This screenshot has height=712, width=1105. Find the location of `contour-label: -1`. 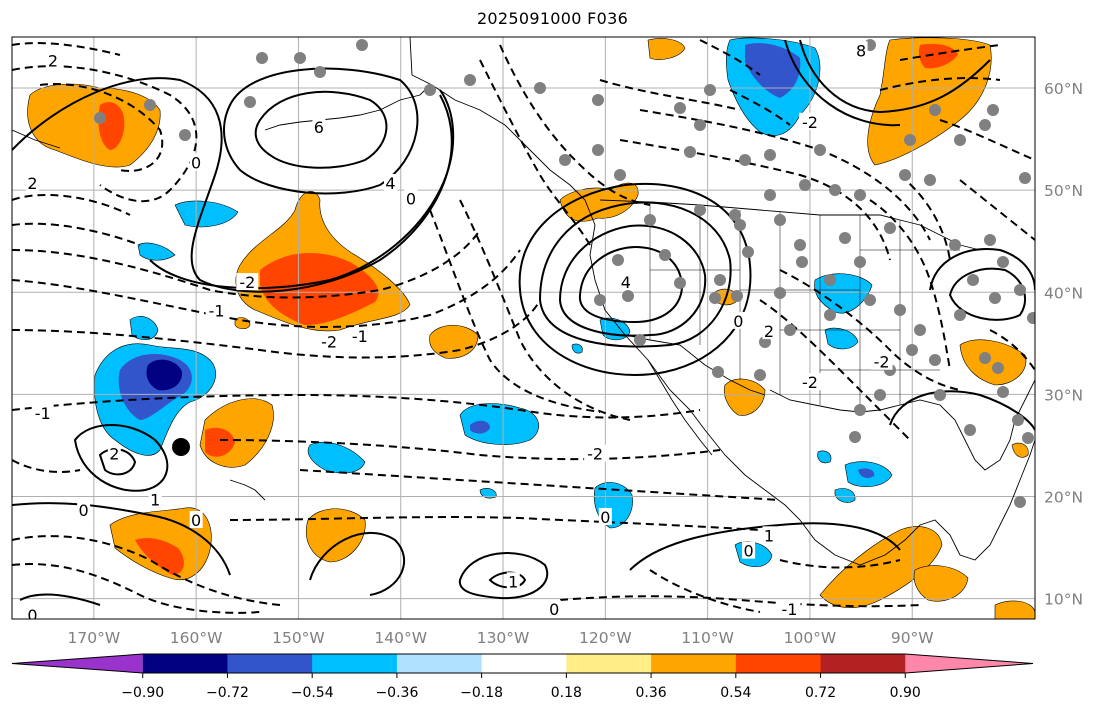

contour-label: -1 is located at coordinates (360, 336).